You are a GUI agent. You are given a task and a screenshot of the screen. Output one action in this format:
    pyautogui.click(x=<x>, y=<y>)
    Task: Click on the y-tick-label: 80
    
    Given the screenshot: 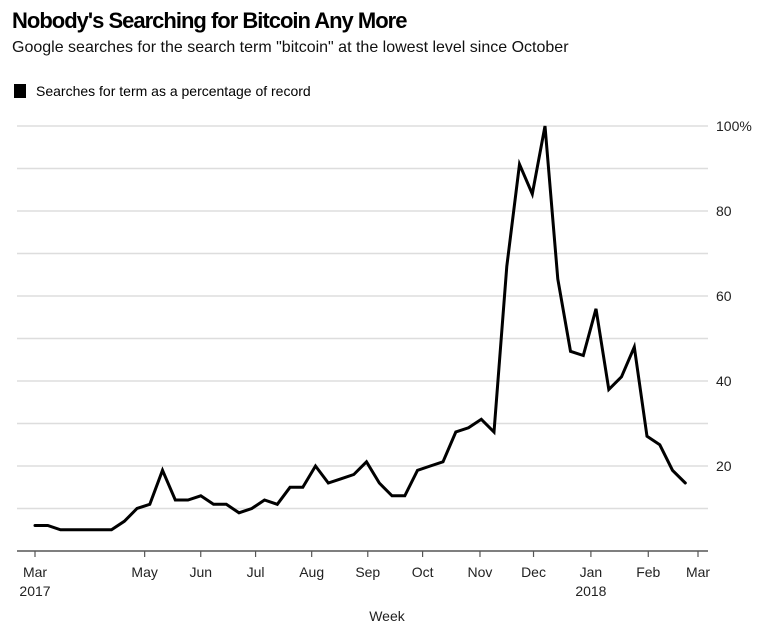 What is the action you would take?
    pyautogui.click(x=724, y=211)
    